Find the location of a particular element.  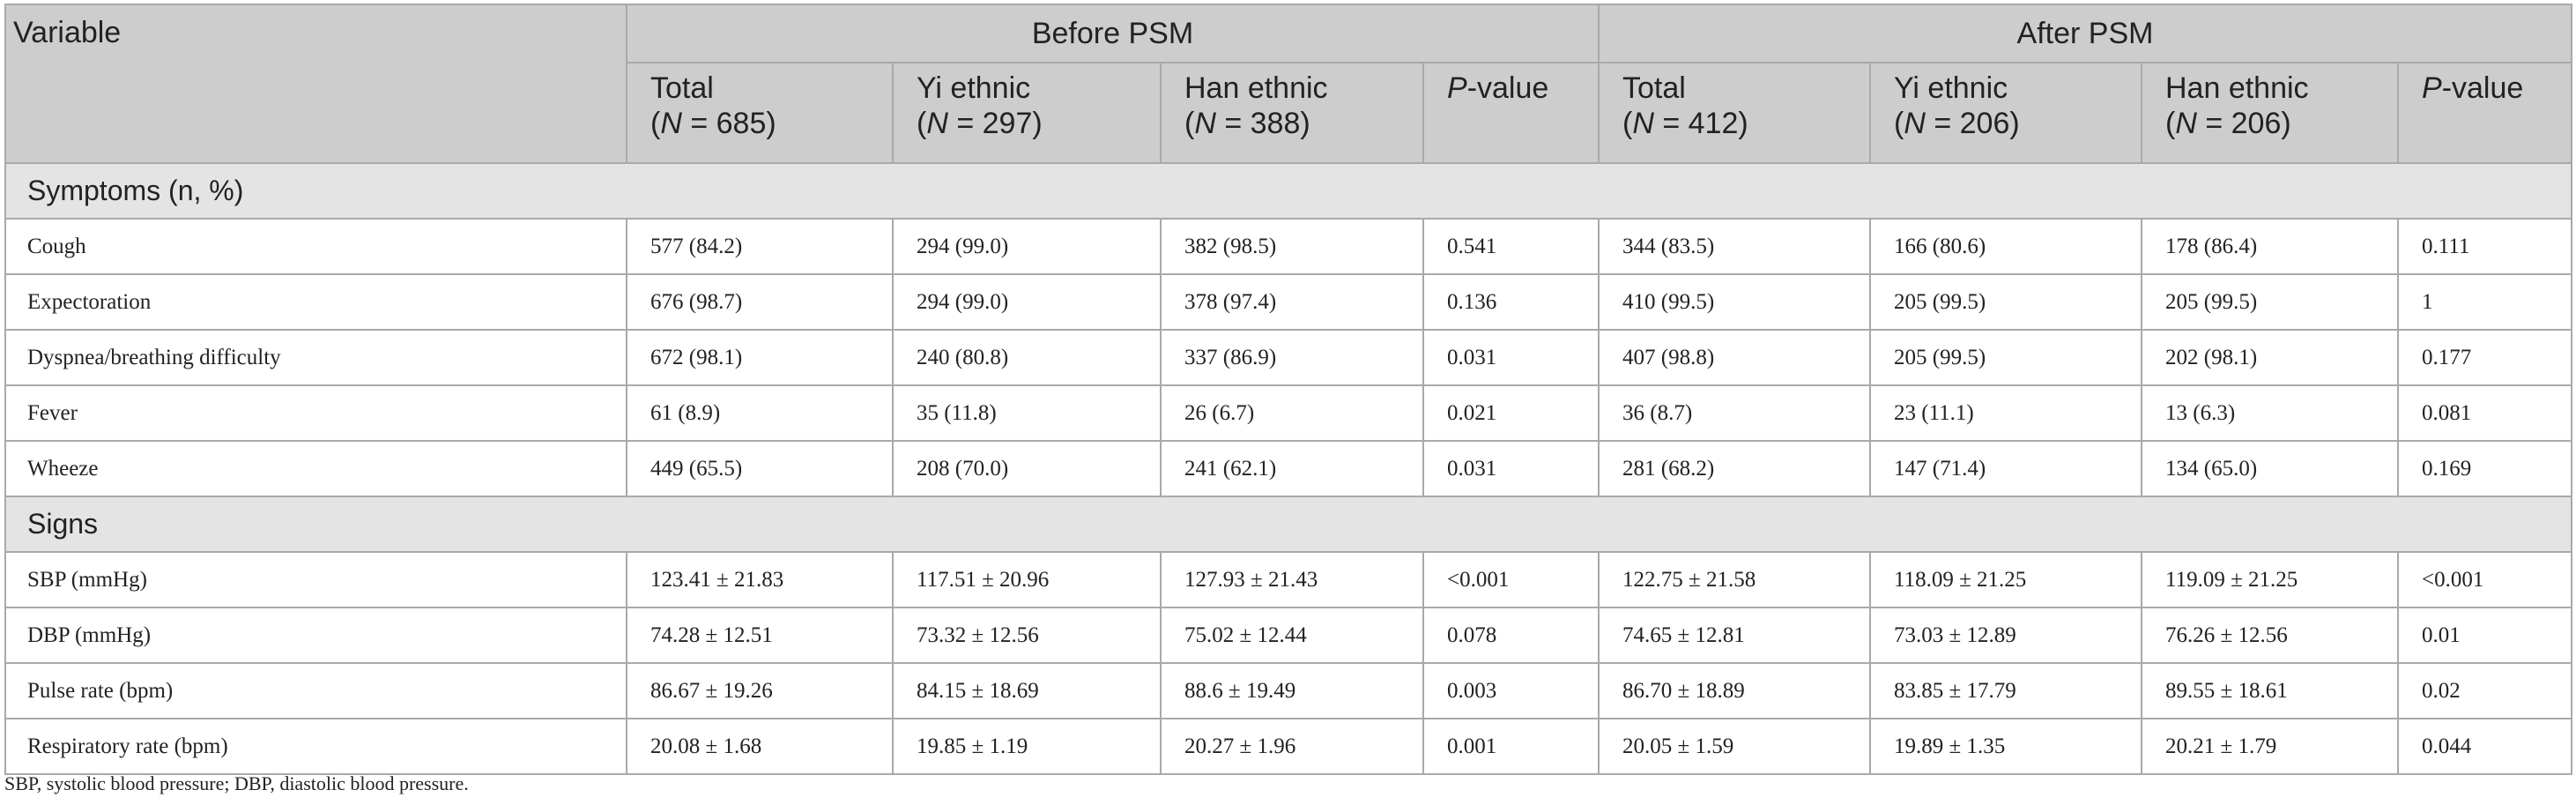

column-header-line: (N = 685) is located at coordinates (713, 123).